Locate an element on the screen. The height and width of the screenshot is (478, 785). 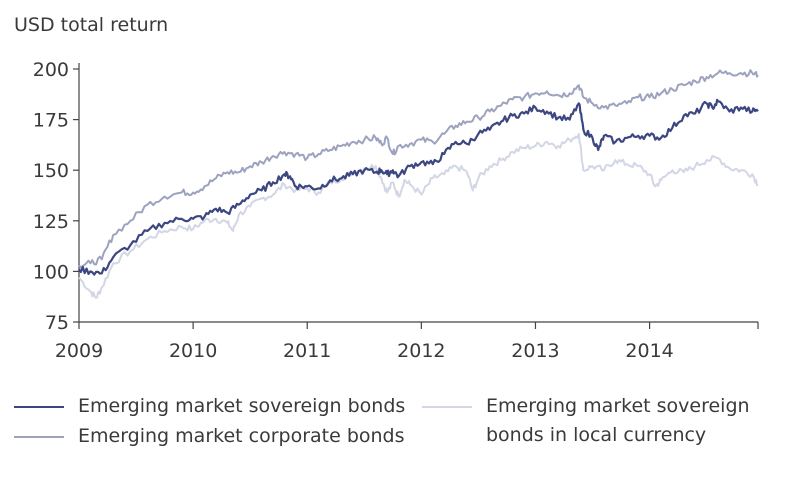
legend-label-sovereign: Emerging market sovereign bonds is located at coordinates (242, 406).